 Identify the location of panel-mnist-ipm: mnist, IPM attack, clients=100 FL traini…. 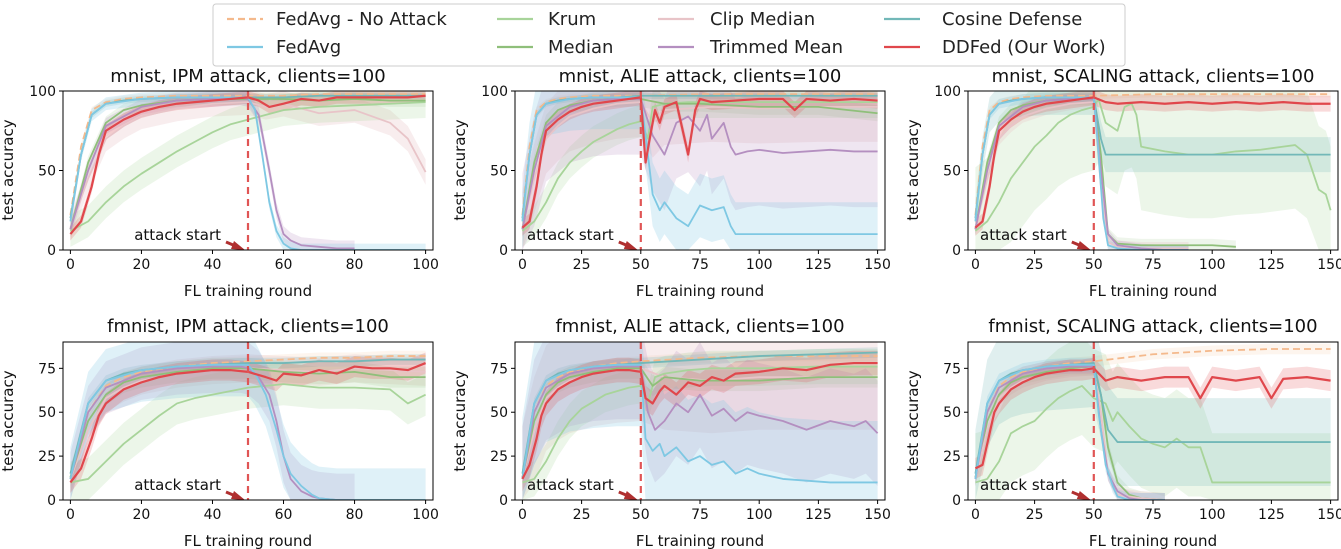
(219, 183).